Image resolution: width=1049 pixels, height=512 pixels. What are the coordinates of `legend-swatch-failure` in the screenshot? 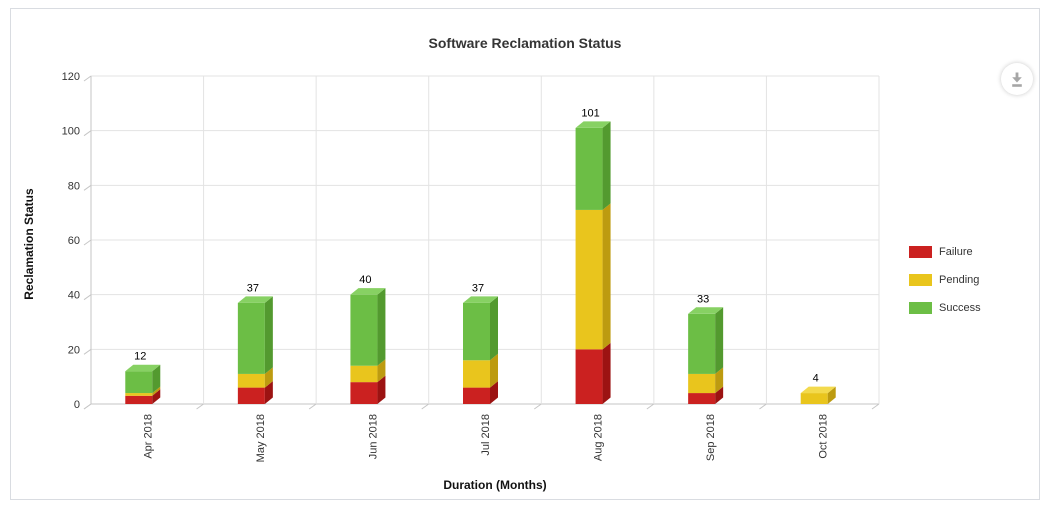 It's located at (920, 252).